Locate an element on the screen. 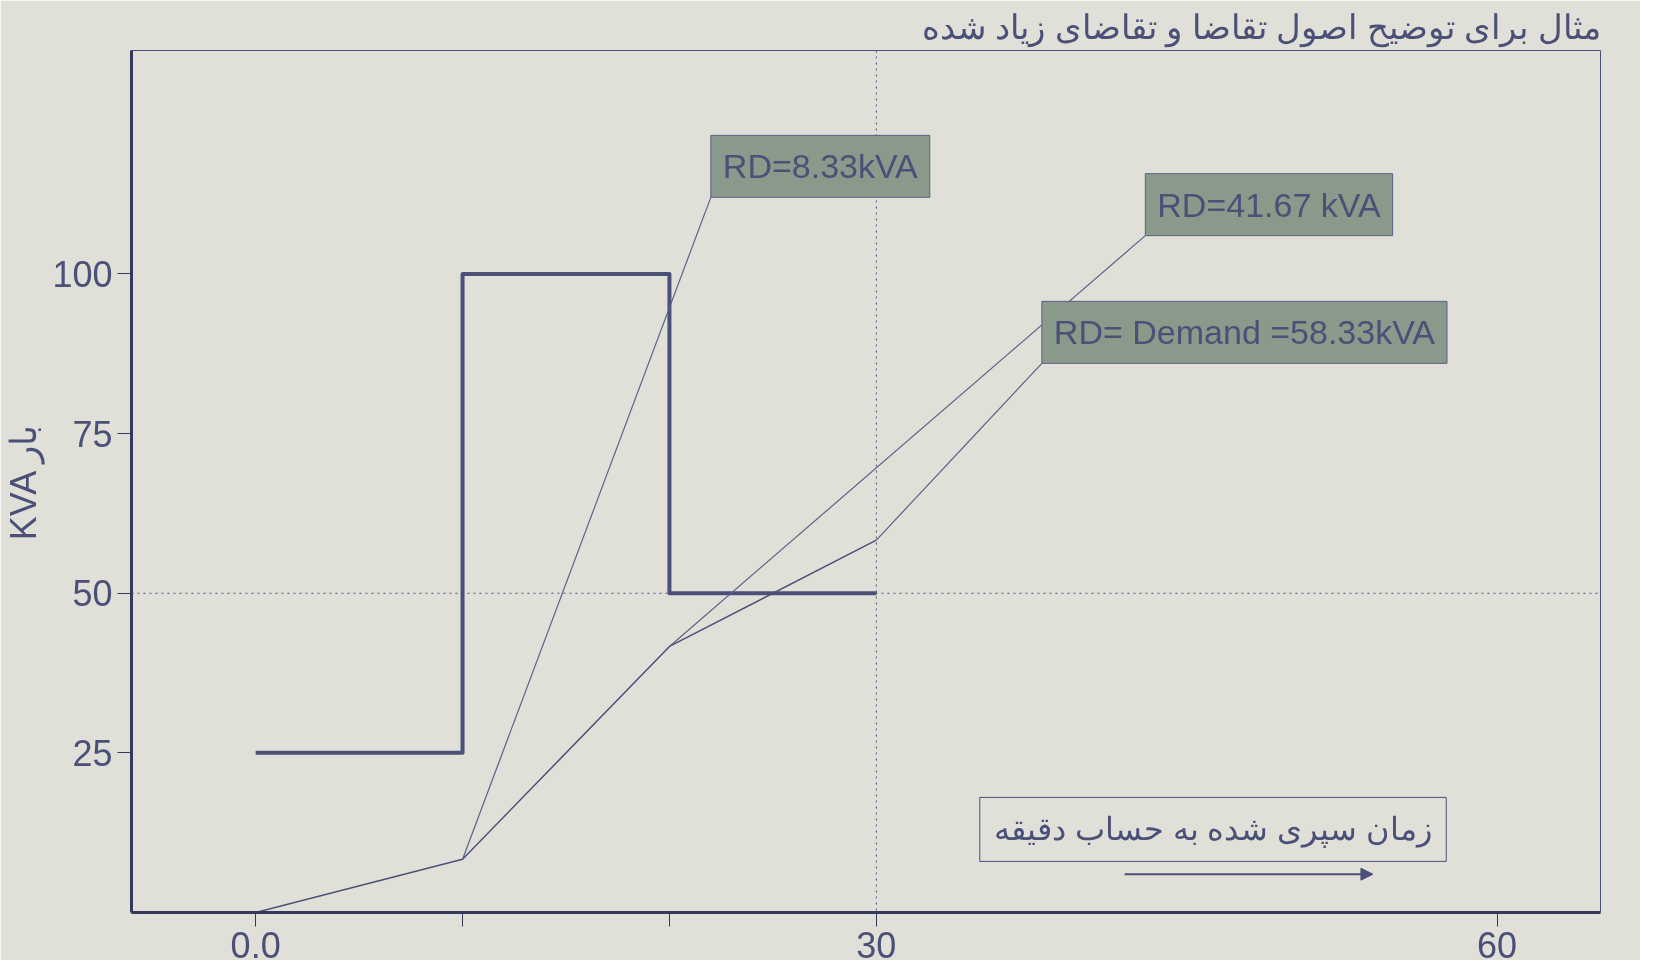 The image size is (1673, 979). x-tick-label: 30 is located at coordinates (876, 945).